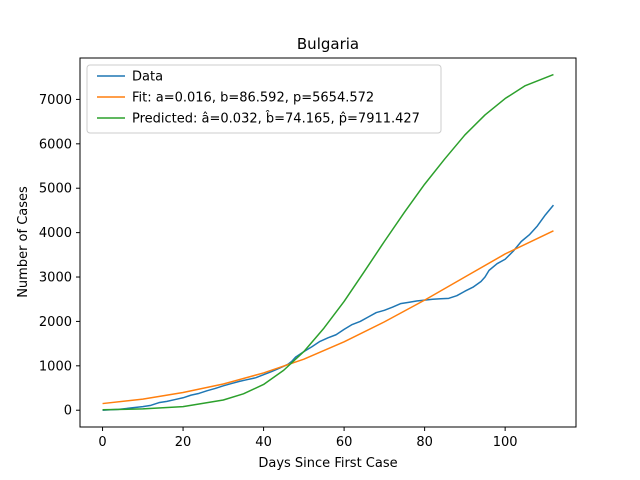 This screenshot has height=480, width=640. Describe the element at coordinates (55, 366) in the screenshot. I see `y-tick-label: 1000` at that location.